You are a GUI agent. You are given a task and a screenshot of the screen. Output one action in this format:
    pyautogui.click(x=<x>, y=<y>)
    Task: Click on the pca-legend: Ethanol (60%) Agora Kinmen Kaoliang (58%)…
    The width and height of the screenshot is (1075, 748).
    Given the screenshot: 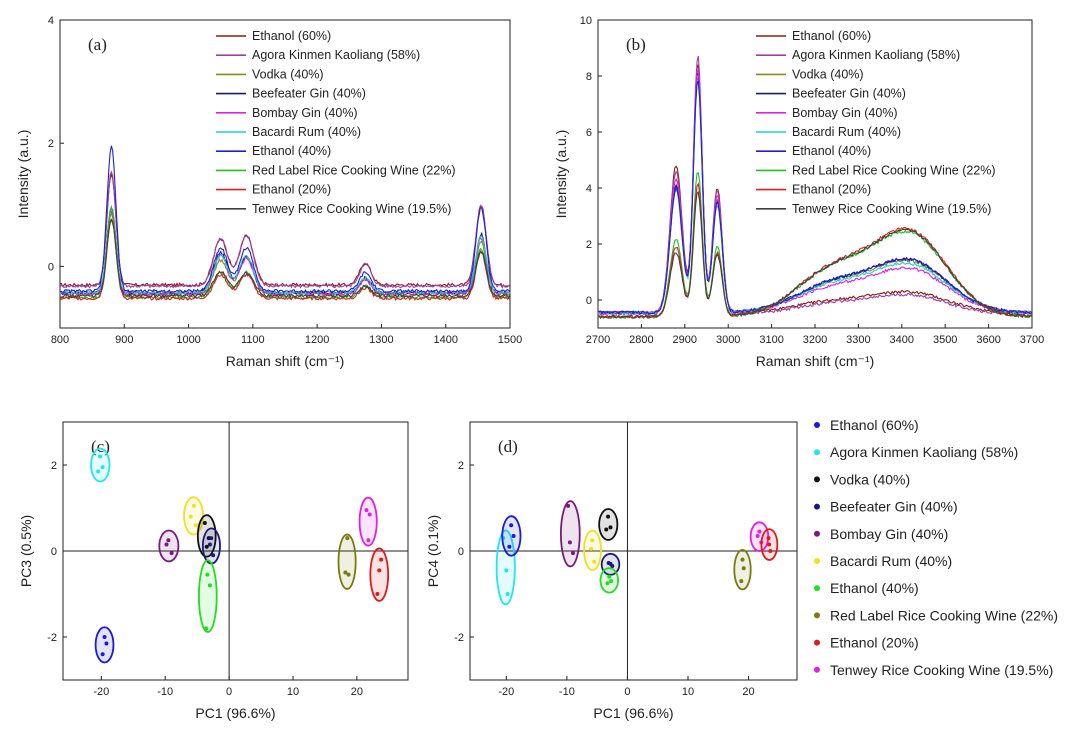 What is the action you would take?
    pyautogui.click(x=936, y=547)
    